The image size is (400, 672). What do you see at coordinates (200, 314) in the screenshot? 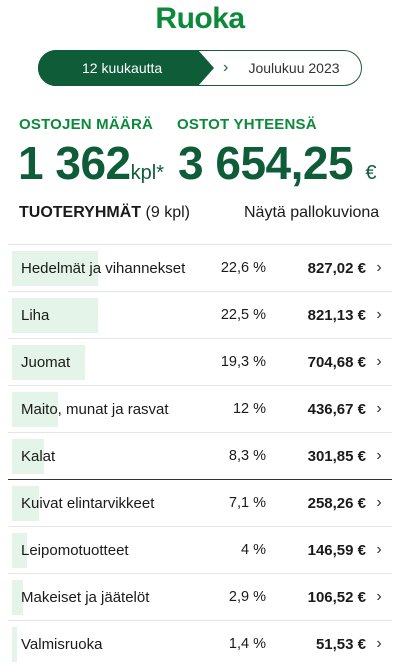
I see `category-row: Liha 22,5 % 821,13 € ›` at bounding box center [200, 314].